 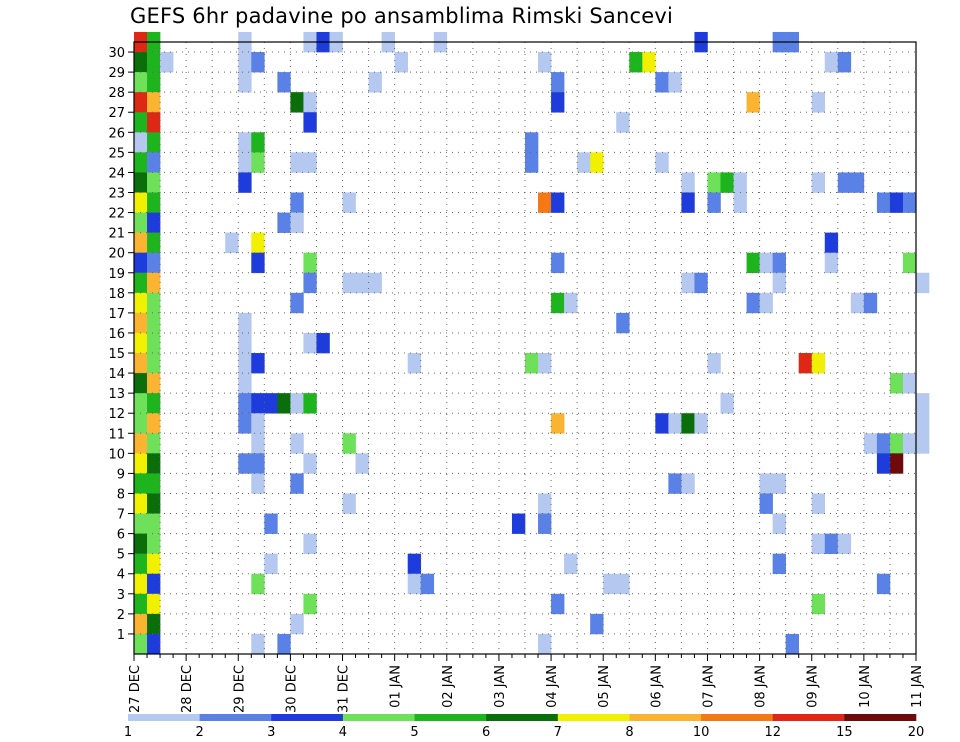 What do you see at coordinates (604, 686) in the screenshot?
I see `x-tick-label: 05 JAN` at bounding box center [604, 686].